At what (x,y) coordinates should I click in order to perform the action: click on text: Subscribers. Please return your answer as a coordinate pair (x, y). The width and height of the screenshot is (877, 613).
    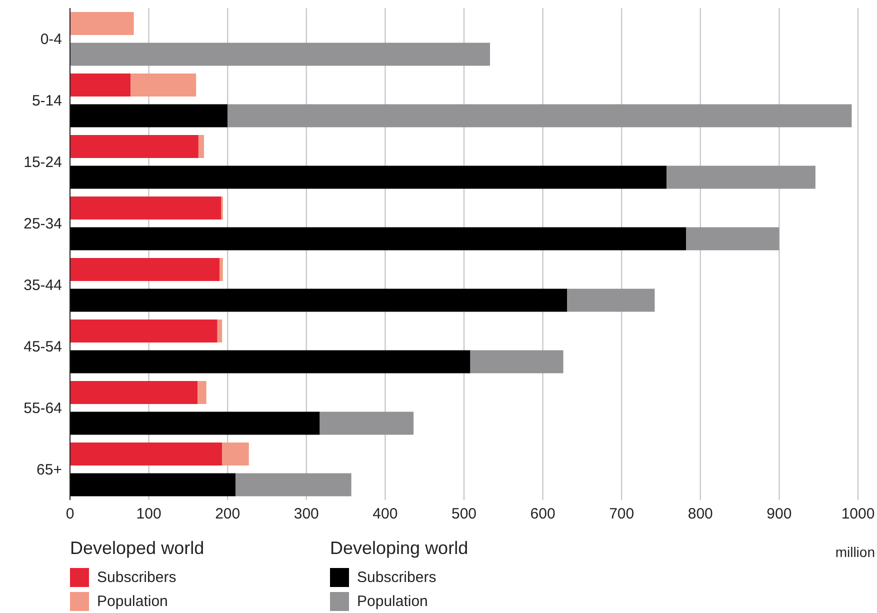
    Looking at the image, I should click on (396, 577).